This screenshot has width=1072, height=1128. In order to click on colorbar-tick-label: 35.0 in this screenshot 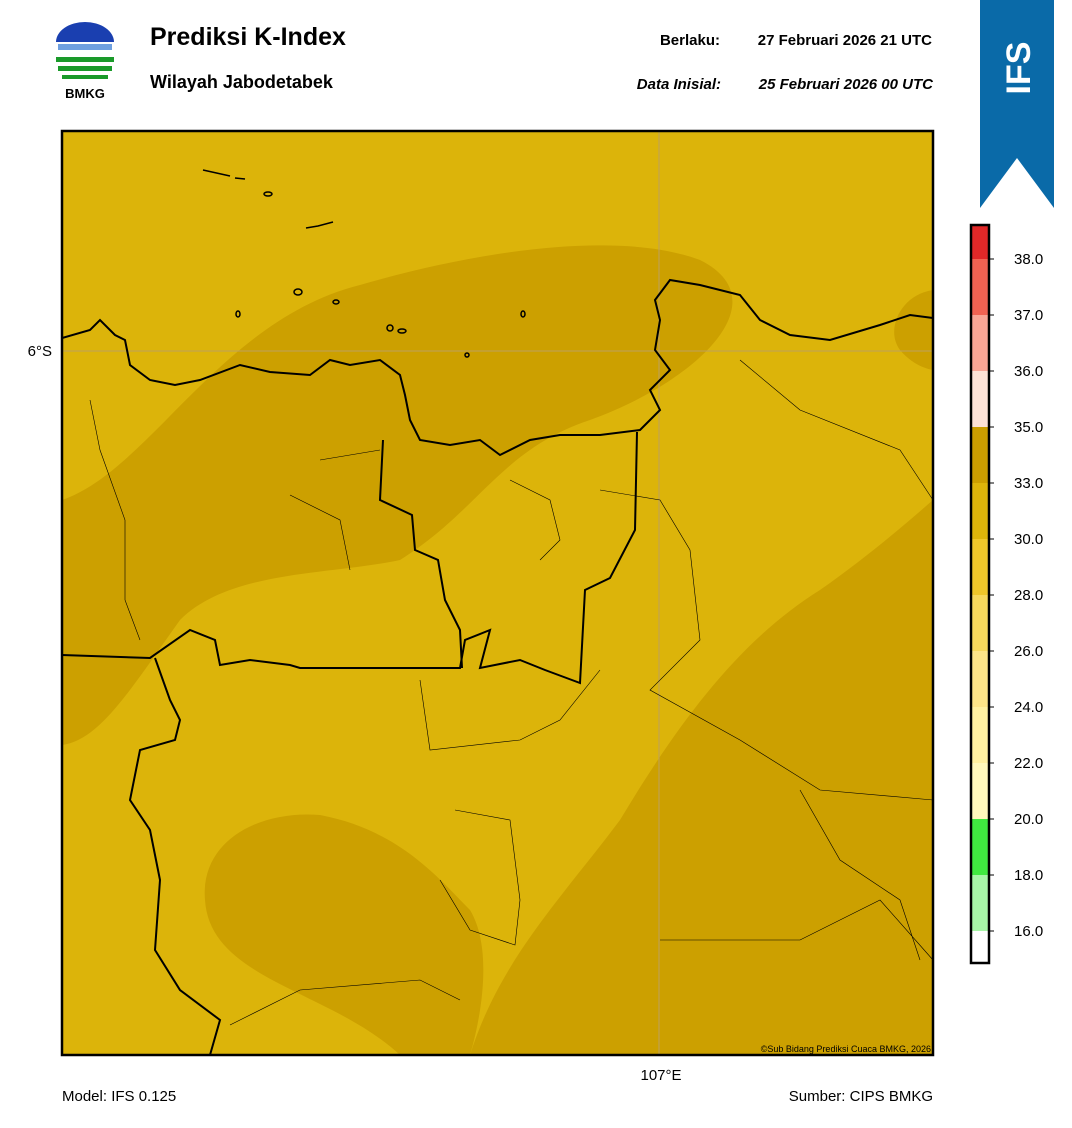, I will do `click(1028, 427)`.